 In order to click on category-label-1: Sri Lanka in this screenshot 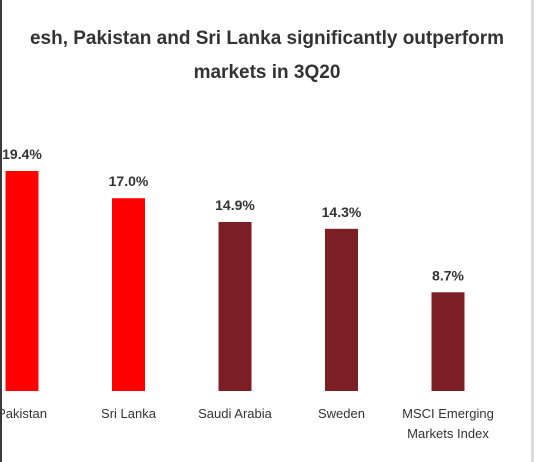, I will do `click(129, 413)`.